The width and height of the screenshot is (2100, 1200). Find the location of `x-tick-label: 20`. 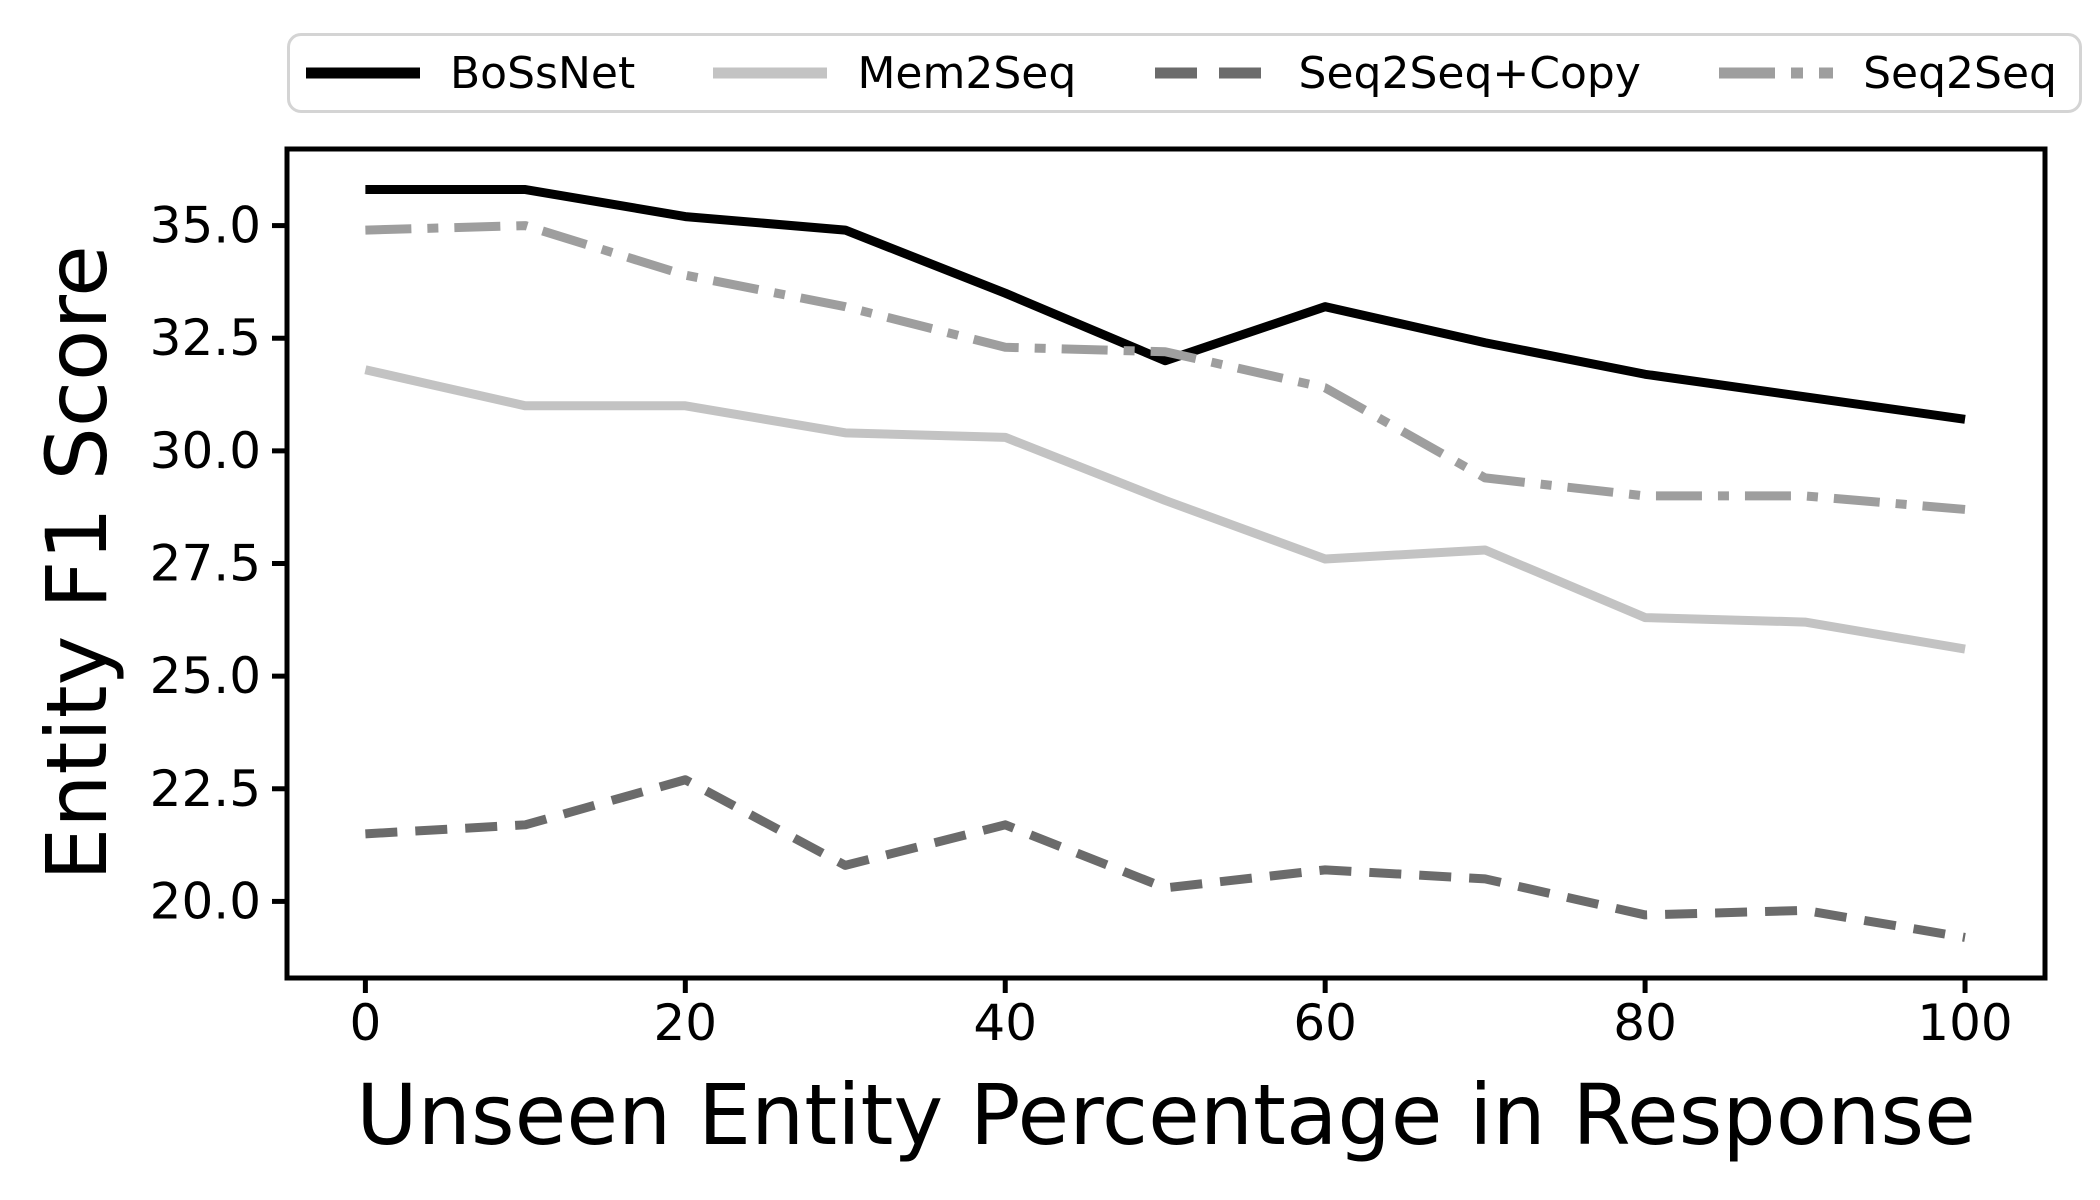

x-tick-label: 20 is located at coordinates (685, 1023).